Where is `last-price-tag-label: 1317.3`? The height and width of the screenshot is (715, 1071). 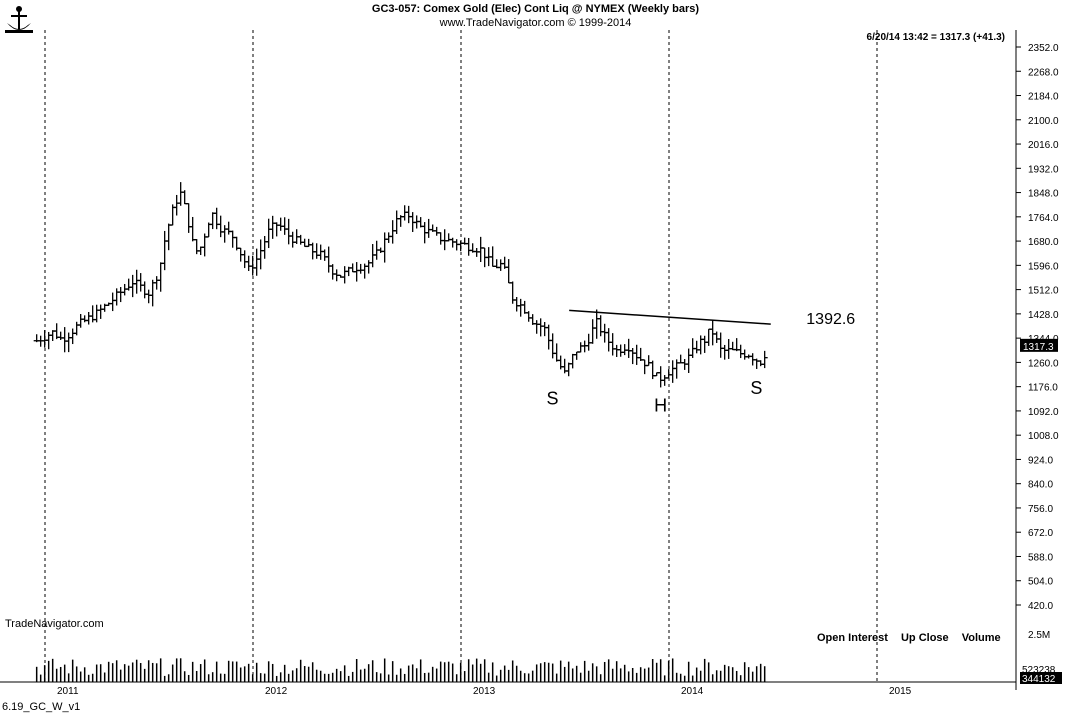 last-price-tag-label: 1317.3 is located at coordinates (1038, 347).